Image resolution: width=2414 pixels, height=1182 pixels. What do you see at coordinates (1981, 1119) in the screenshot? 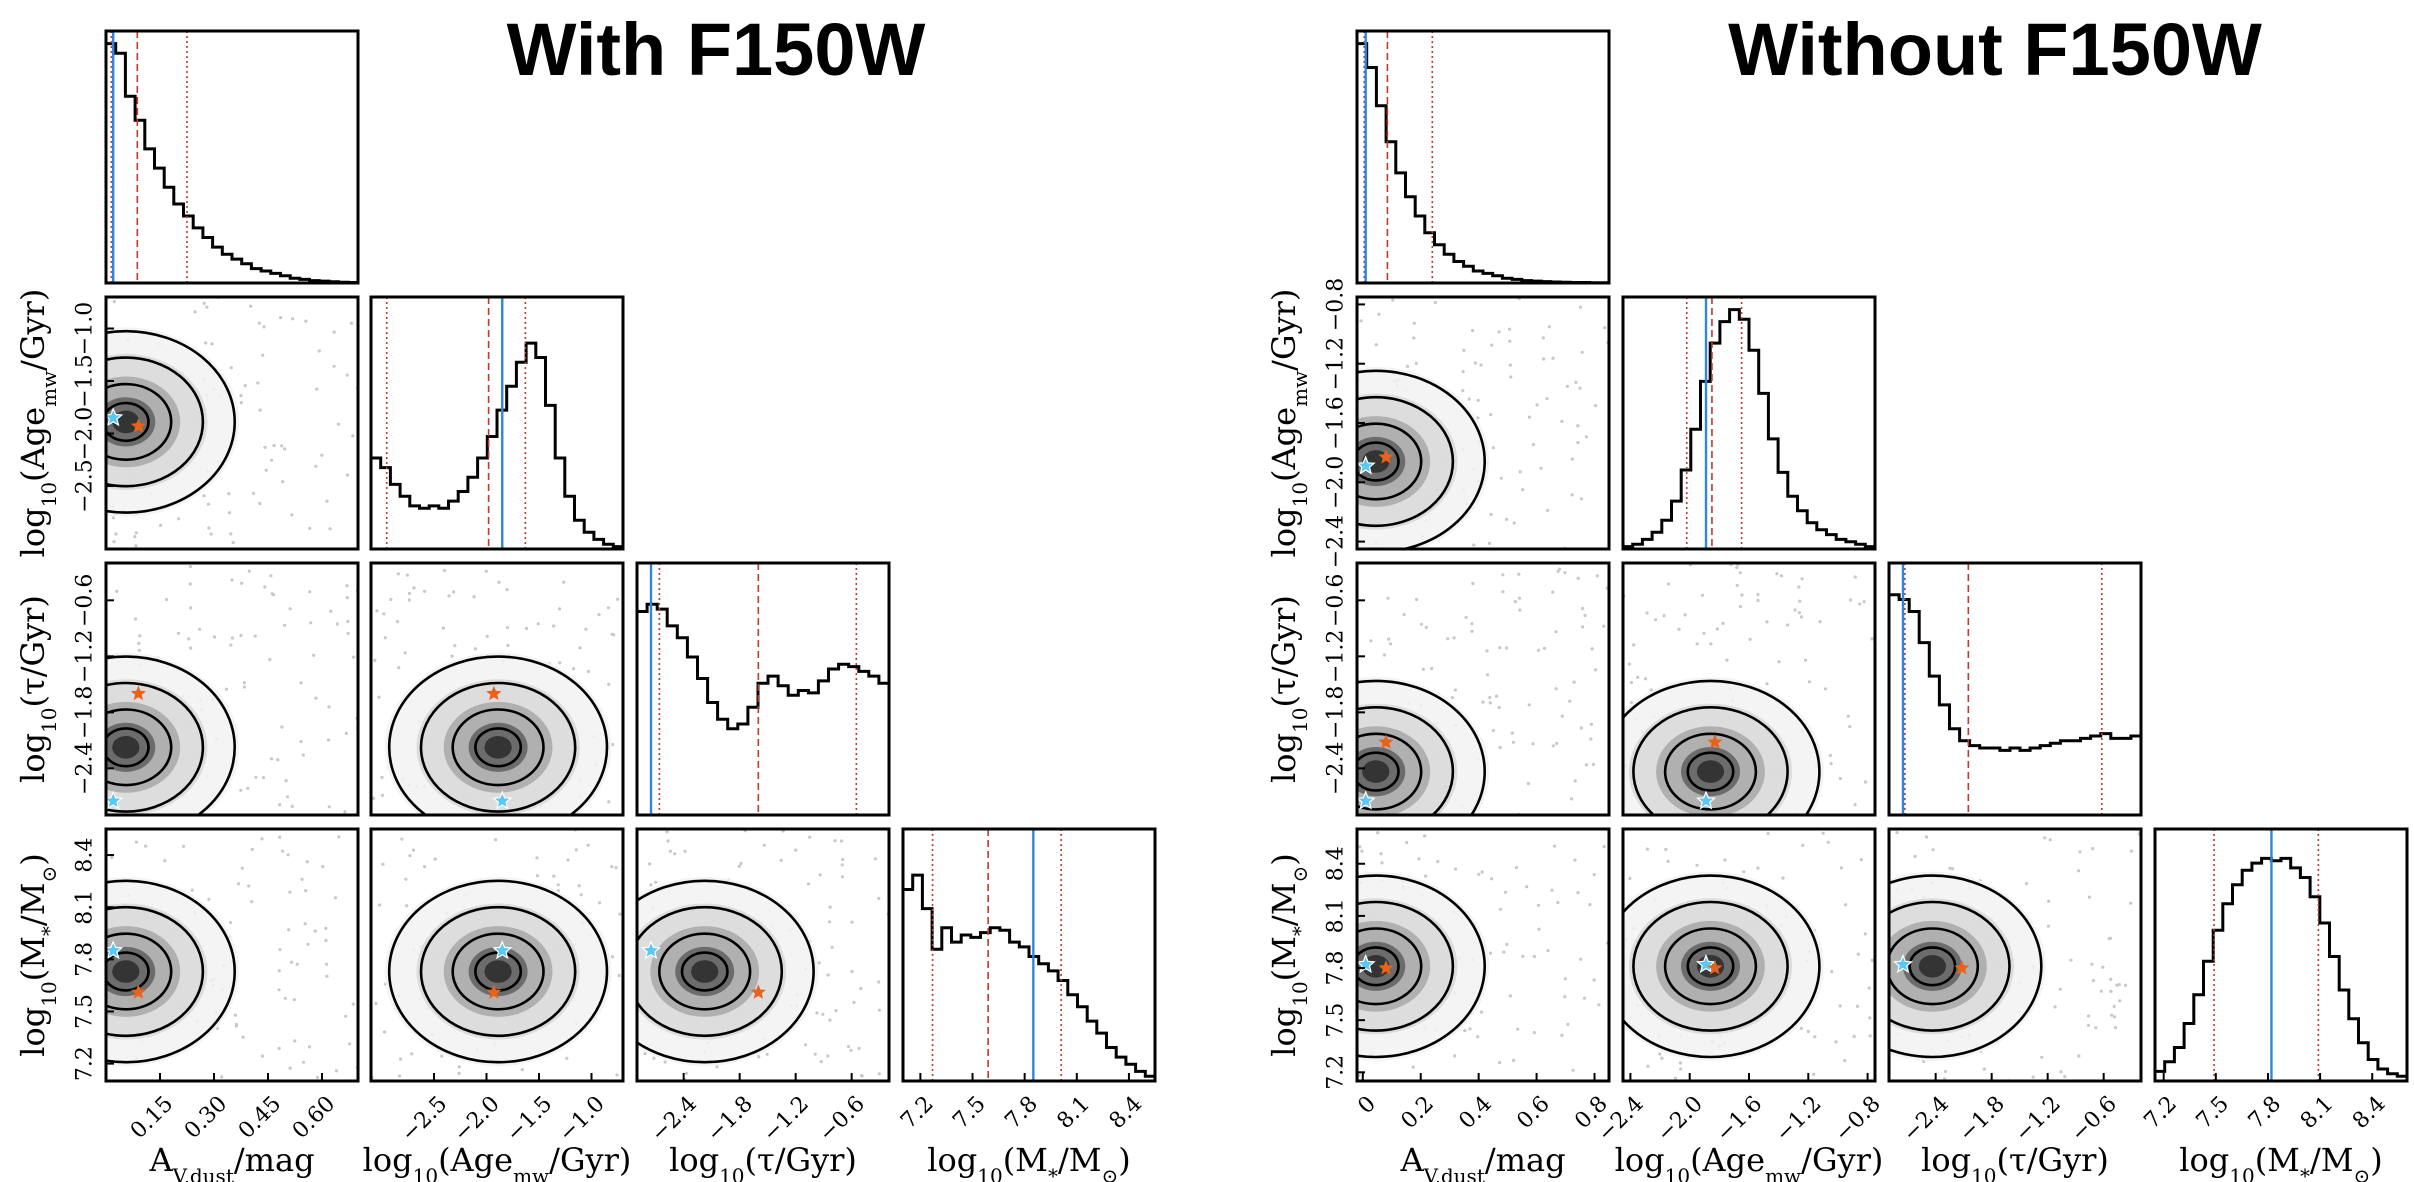
I see `x-tick-label: −1.8` at bounding box center [1981, 1119].